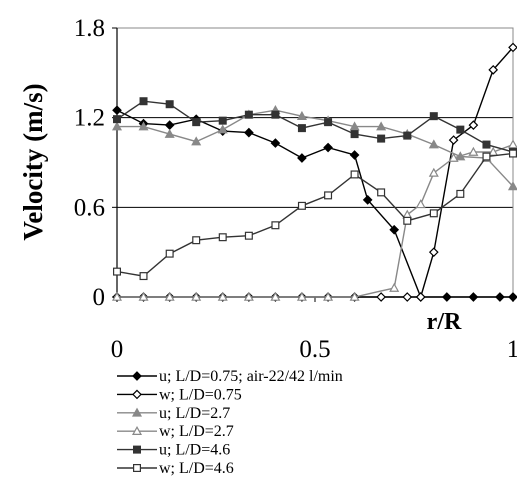 The image size is (517, 495). I want to click on legend-item: w; L/D=2.7, so click(175, 431).